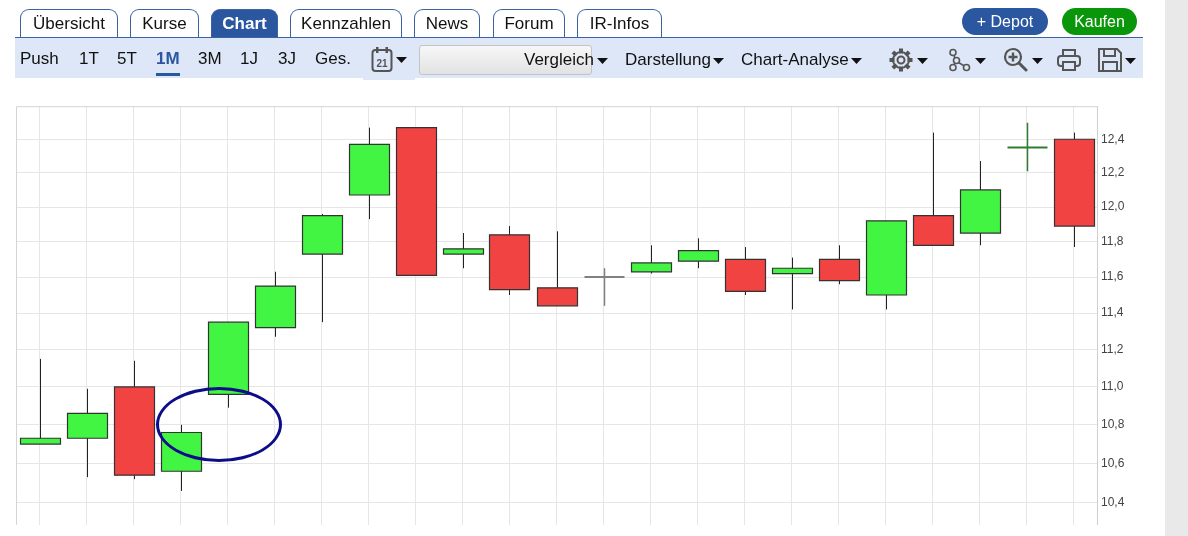 The height and width of the screenshot is (536, 1188). I want to click on tab: IR-Infos, so click(619, 23).